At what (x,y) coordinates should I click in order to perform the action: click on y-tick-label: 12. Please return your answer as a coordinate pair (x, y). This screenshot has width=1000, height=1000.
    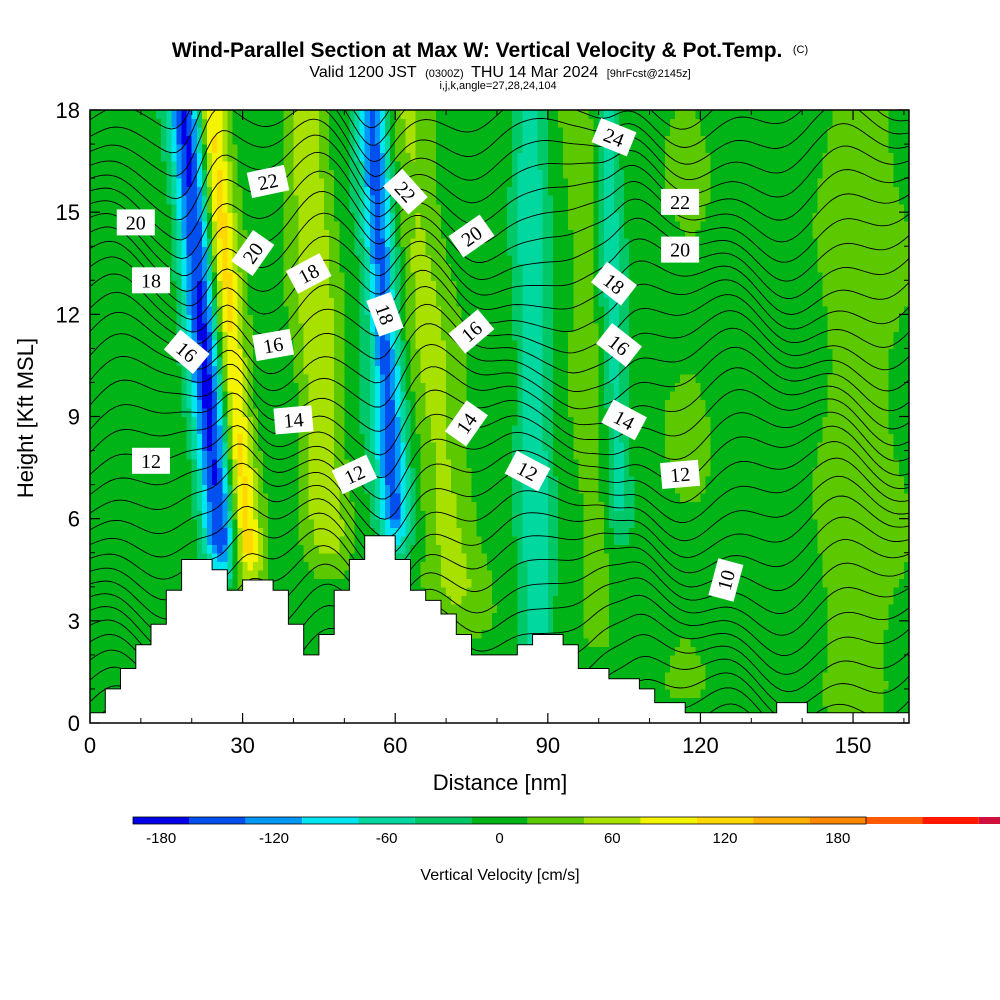
    Looking at the image, I should click on (68, 314).